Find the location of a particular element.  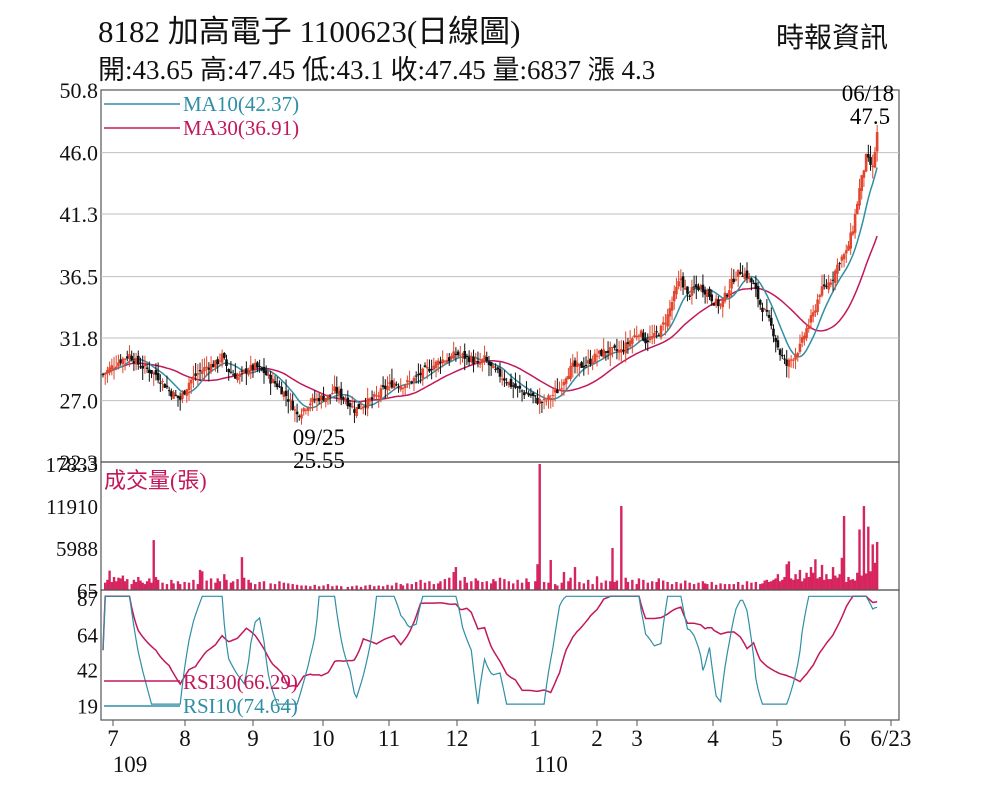

price-y-tick: 31.8 is located at coordinates (79, 338).